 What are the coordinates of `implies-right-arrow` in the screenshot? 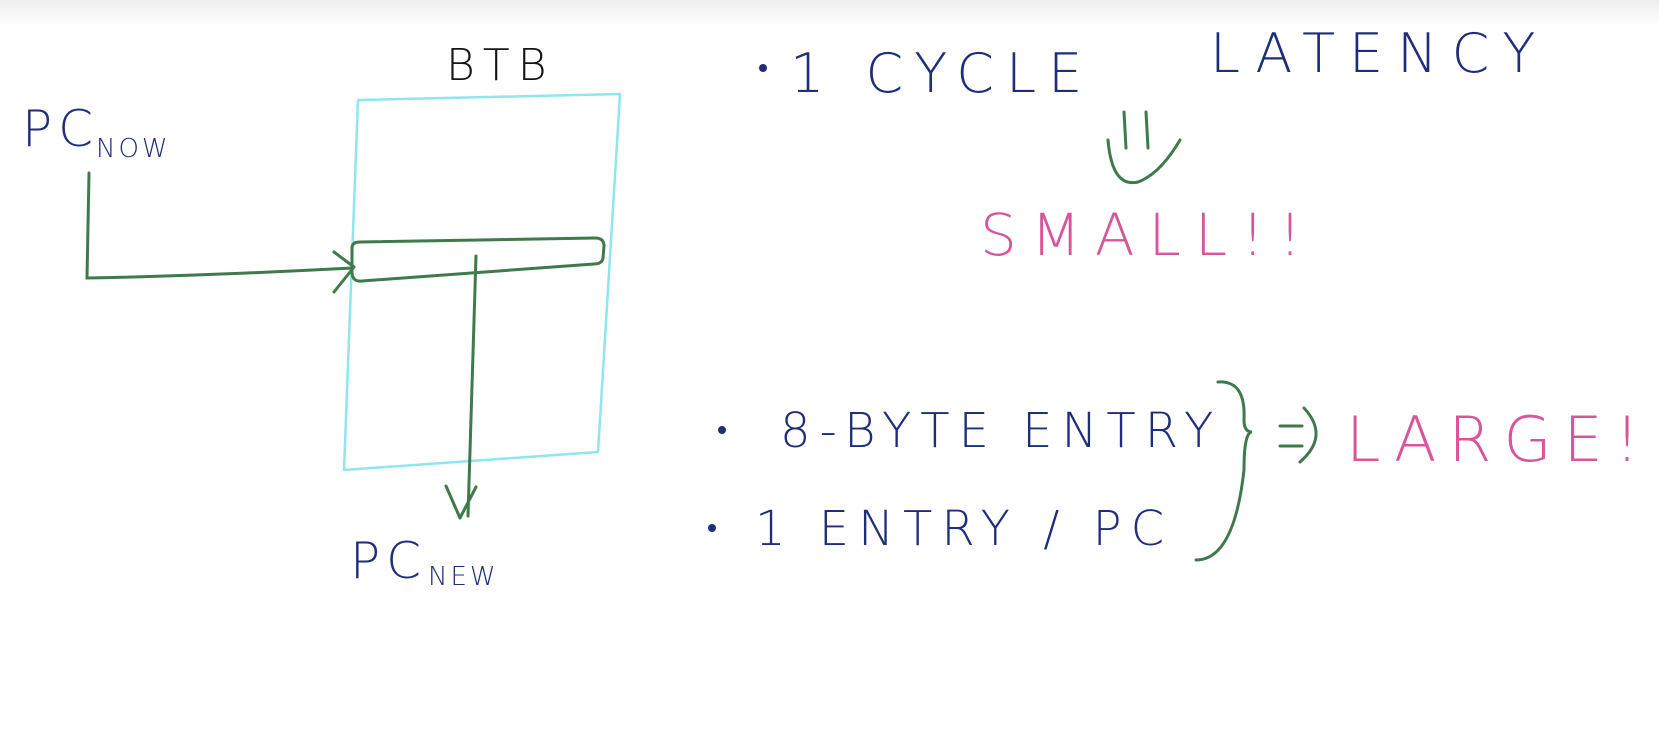 It's located at (1298, 435).